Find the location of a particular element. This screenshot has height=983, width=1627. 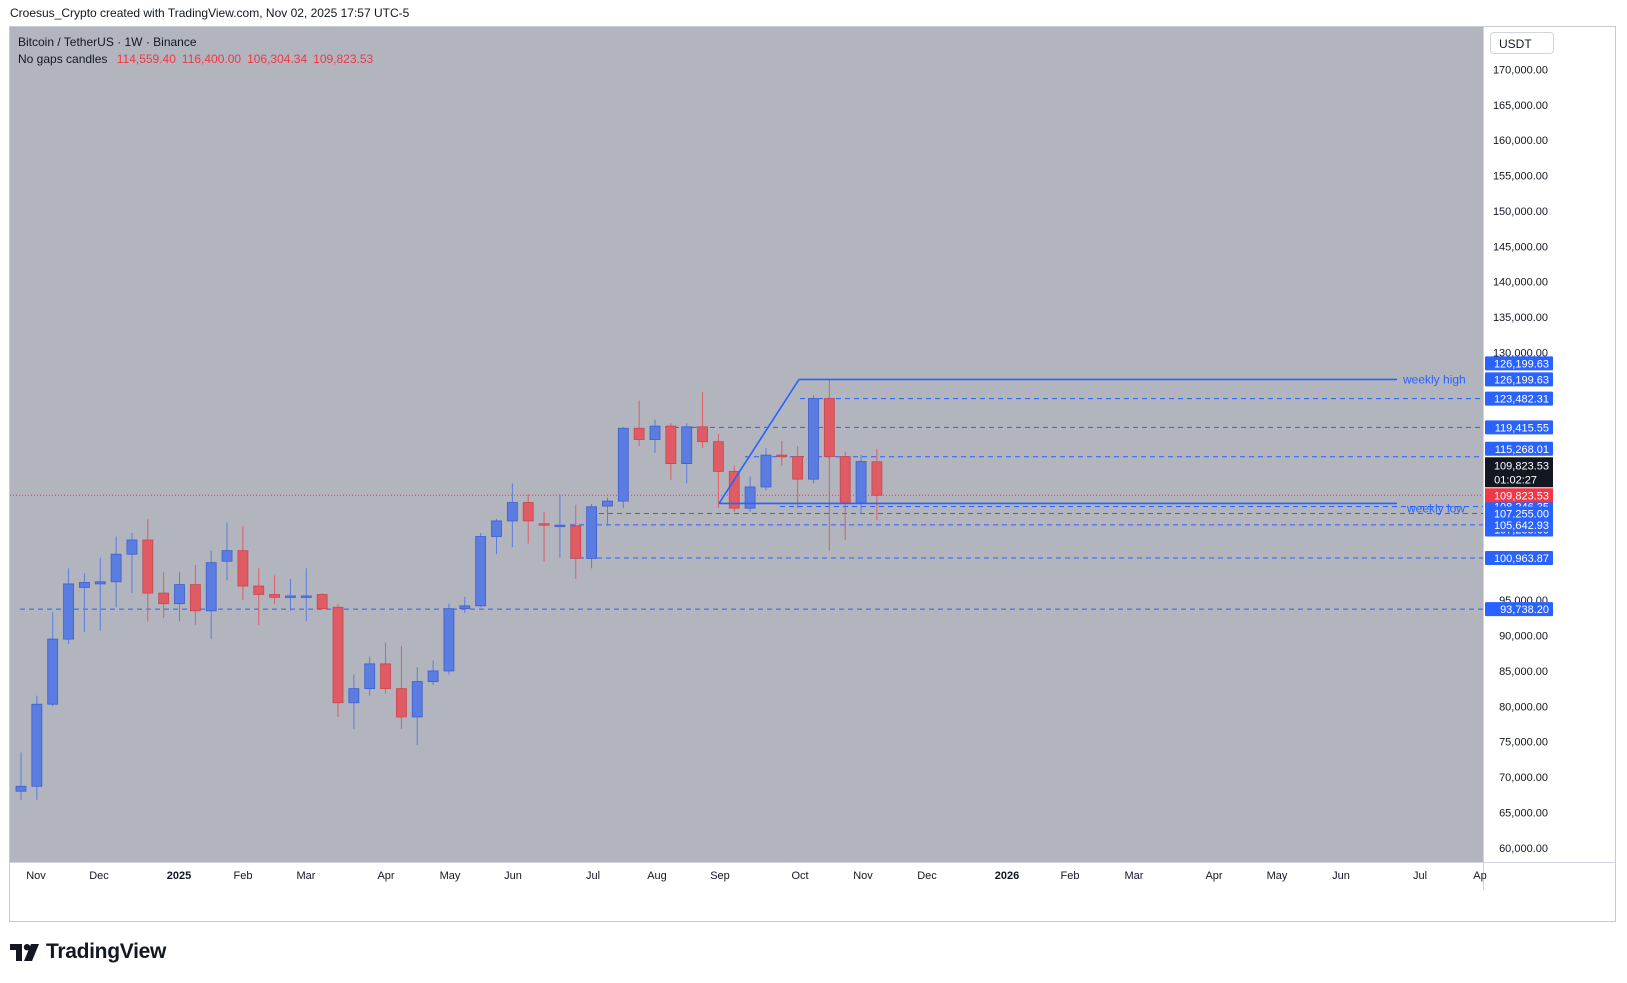

price-tick-label: 135,000.00 is located at coordinates (1520, 318).